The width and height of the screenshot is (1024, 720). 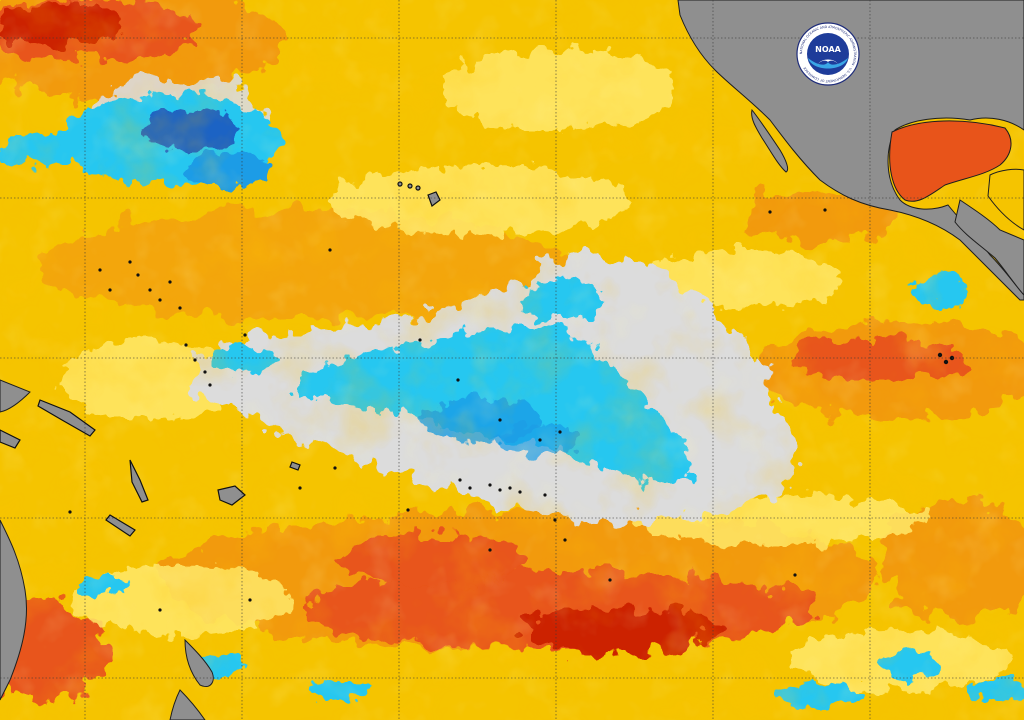 I want to click on central-america-land, so click(x=989, y=247).